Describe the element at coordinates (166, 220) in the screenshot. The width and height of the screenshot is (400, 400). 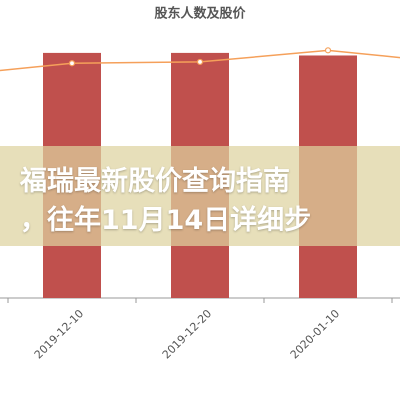
I see `banner-line: ，往年11月14日详细步` at that location.